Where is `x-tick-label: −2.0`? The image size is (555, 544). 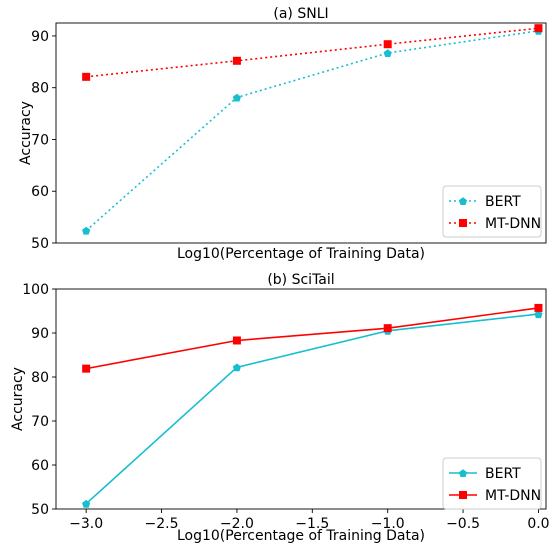
x-tick-label: −2.0 is located at coordinates (237, 524).